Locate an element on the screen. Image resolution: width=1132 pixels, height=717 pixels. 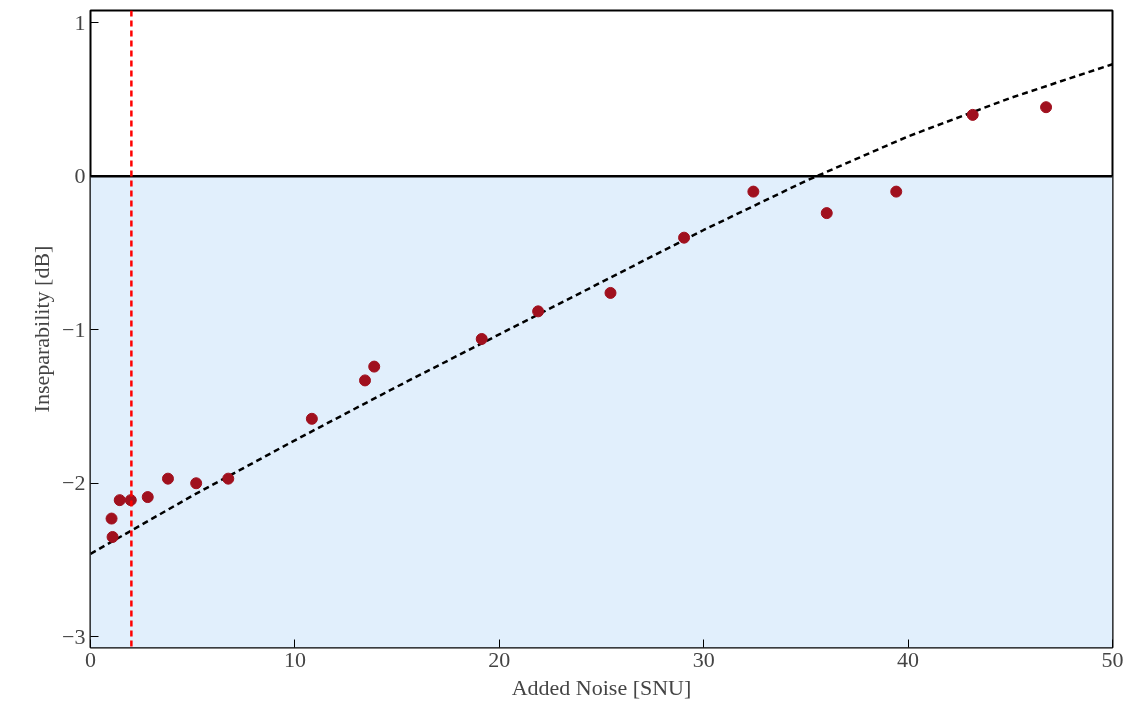
y-tick-label: 1 is located at coordinates (80, 22).